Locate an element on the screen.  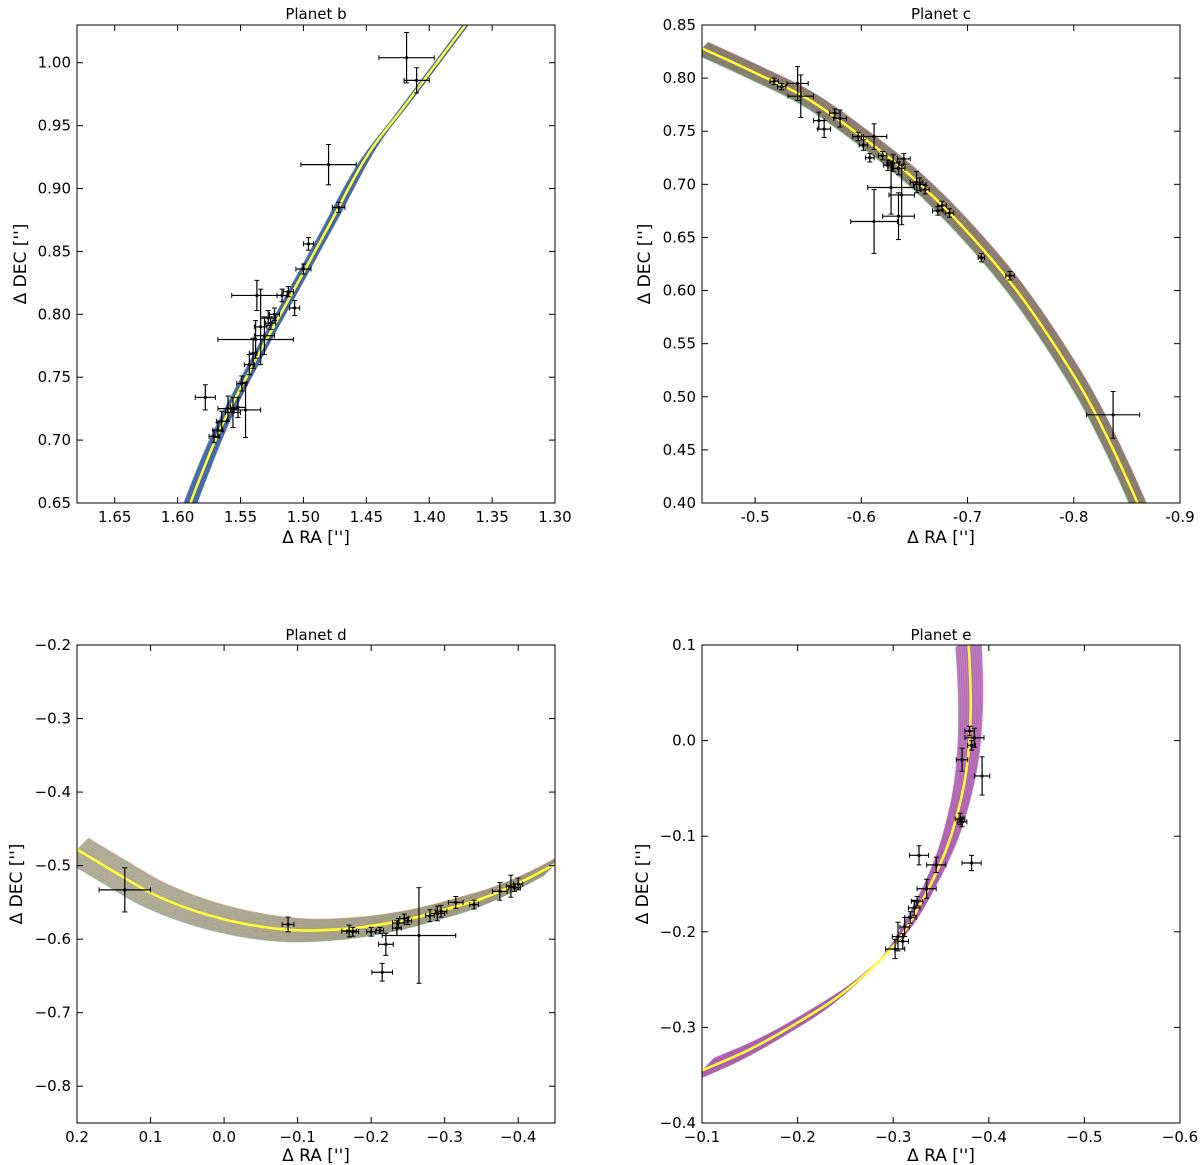
x-tick-label: 1.30 is located at coordinates (554, 517).